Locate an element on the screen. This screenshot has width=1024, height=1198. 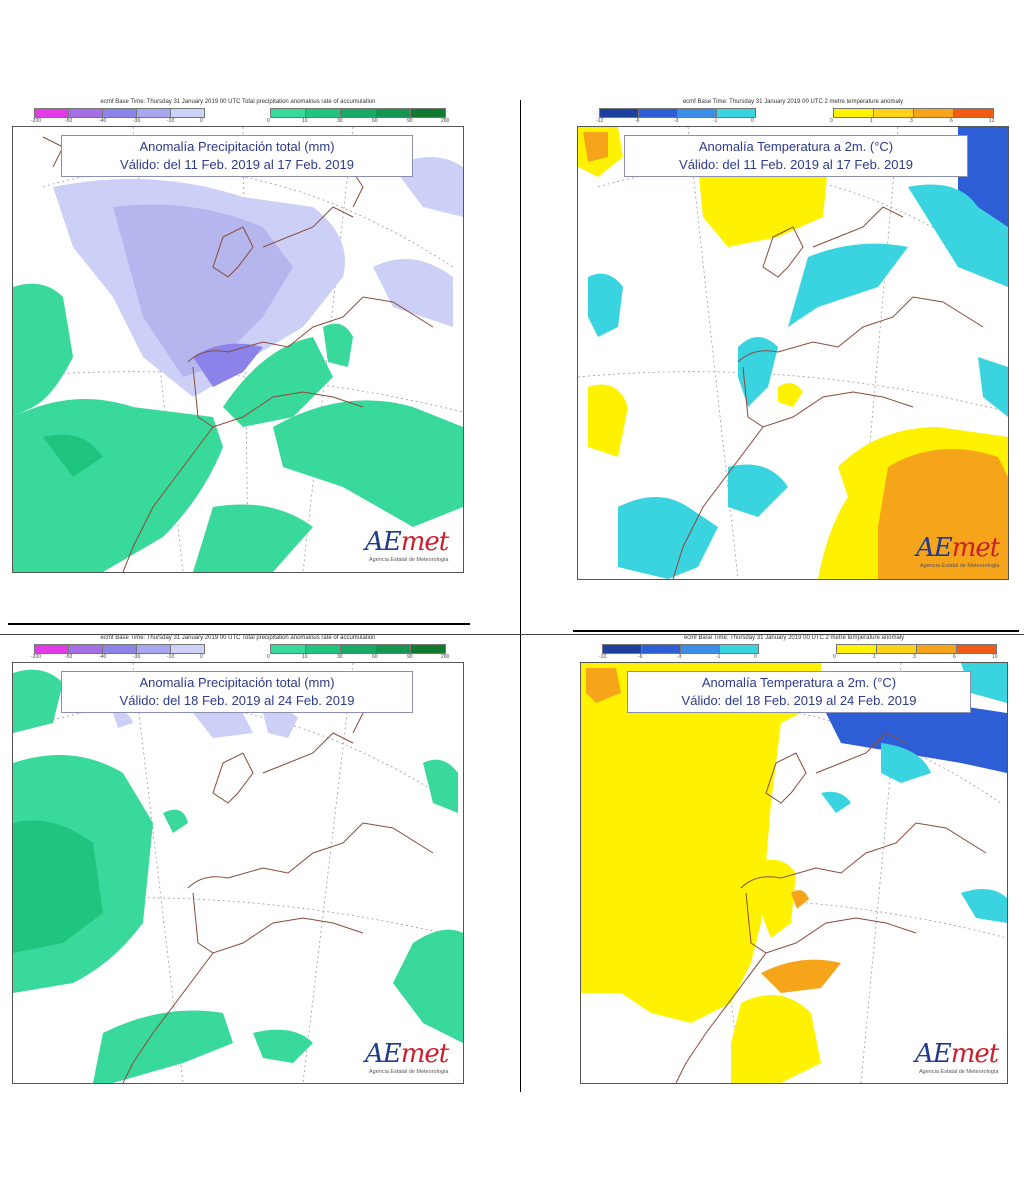
legend-swatch: 10 is located at coordinates (321, 116).